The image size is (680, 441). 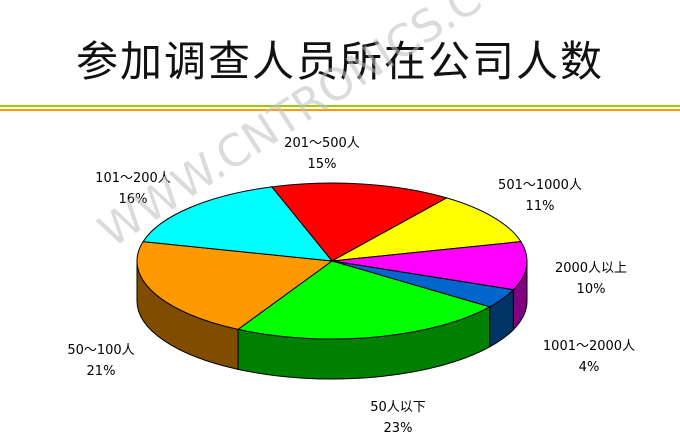 I want to click on label-text: 2000人以上, so click(x=591, y=268).